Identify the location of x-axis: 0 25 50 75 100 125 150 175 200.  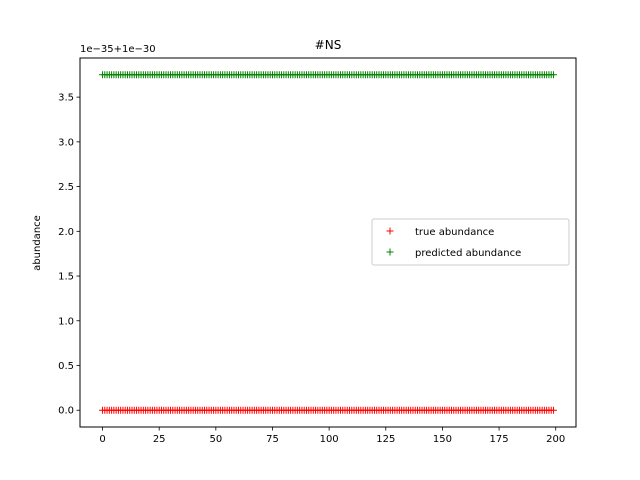
(332, 436).